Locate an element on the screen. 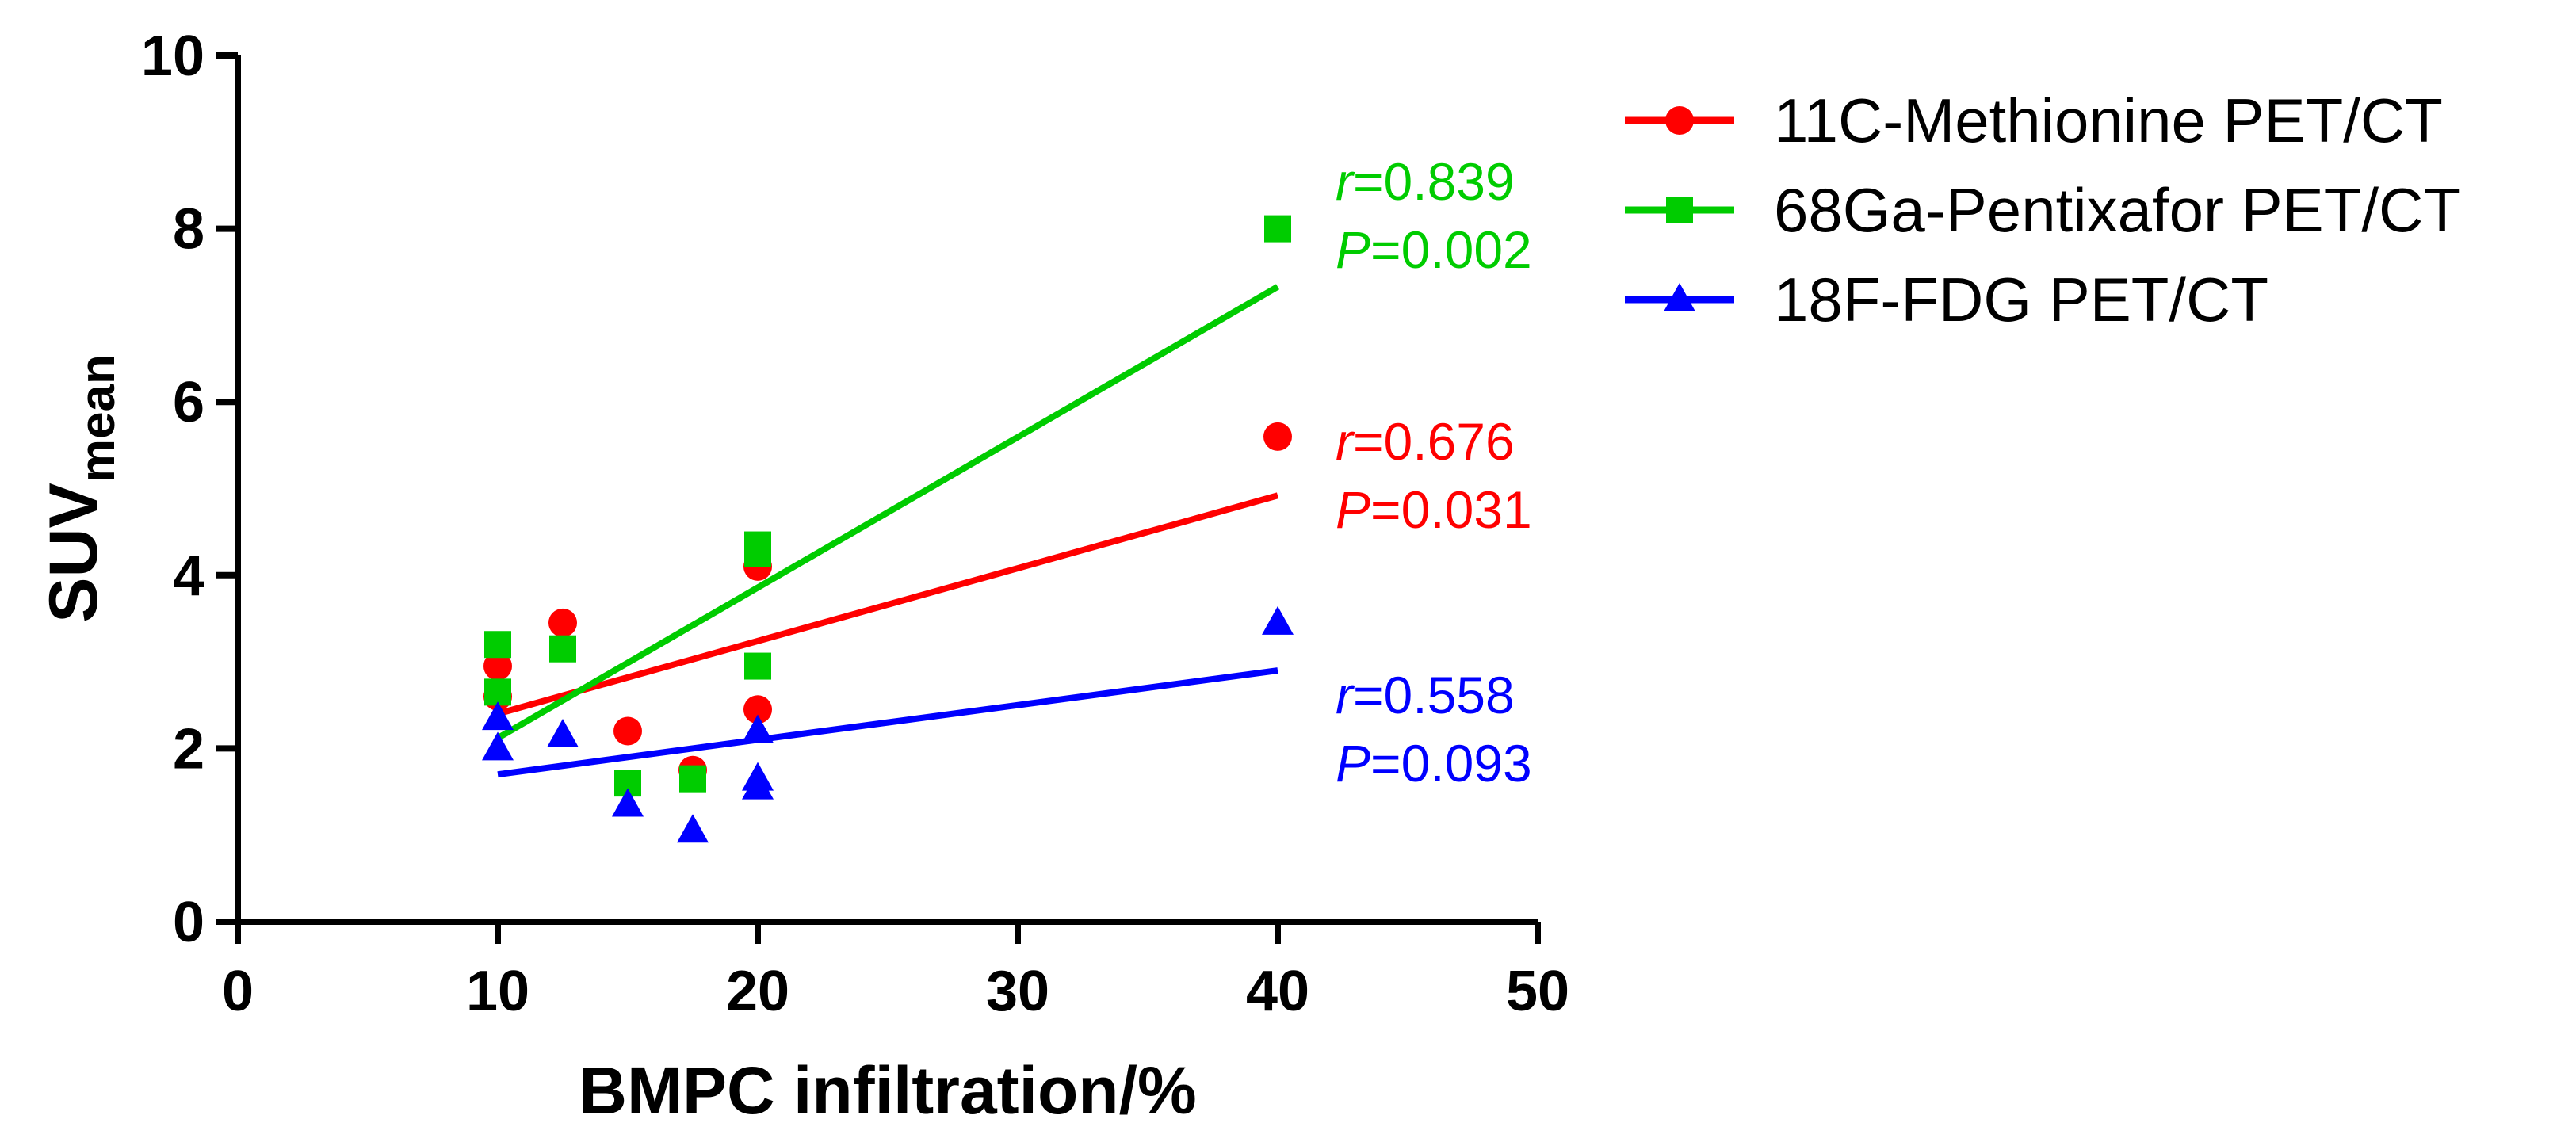 Image resolution: width=2576 pixels, height=1142 pixels. y-axis-label: SUVmean is located at coordinates (80, 488).